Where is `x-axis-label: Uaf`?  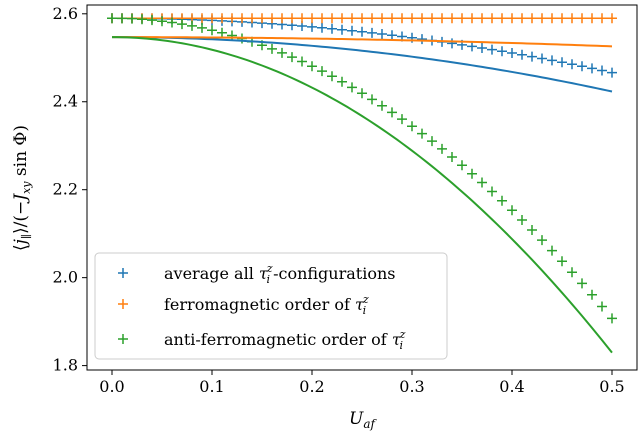
x-axis-label: Uaf is located at coordinates (363, 420).